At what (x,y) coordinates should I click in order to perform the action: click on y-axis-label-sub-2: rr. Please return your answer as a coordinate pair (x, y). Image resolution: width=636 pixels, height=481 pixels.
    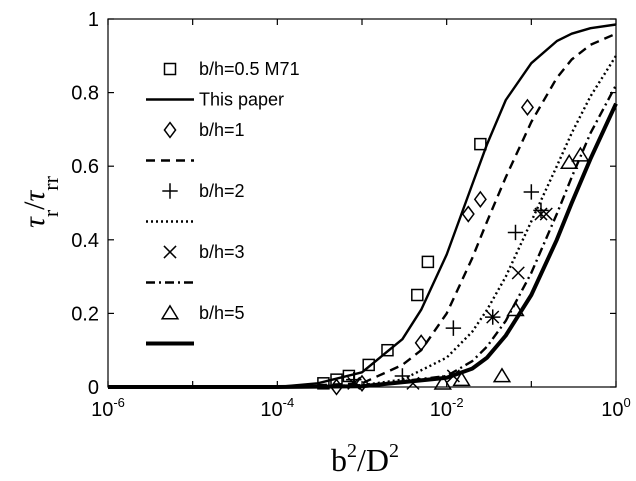
    Looking at the image, I should click on (50, 182).